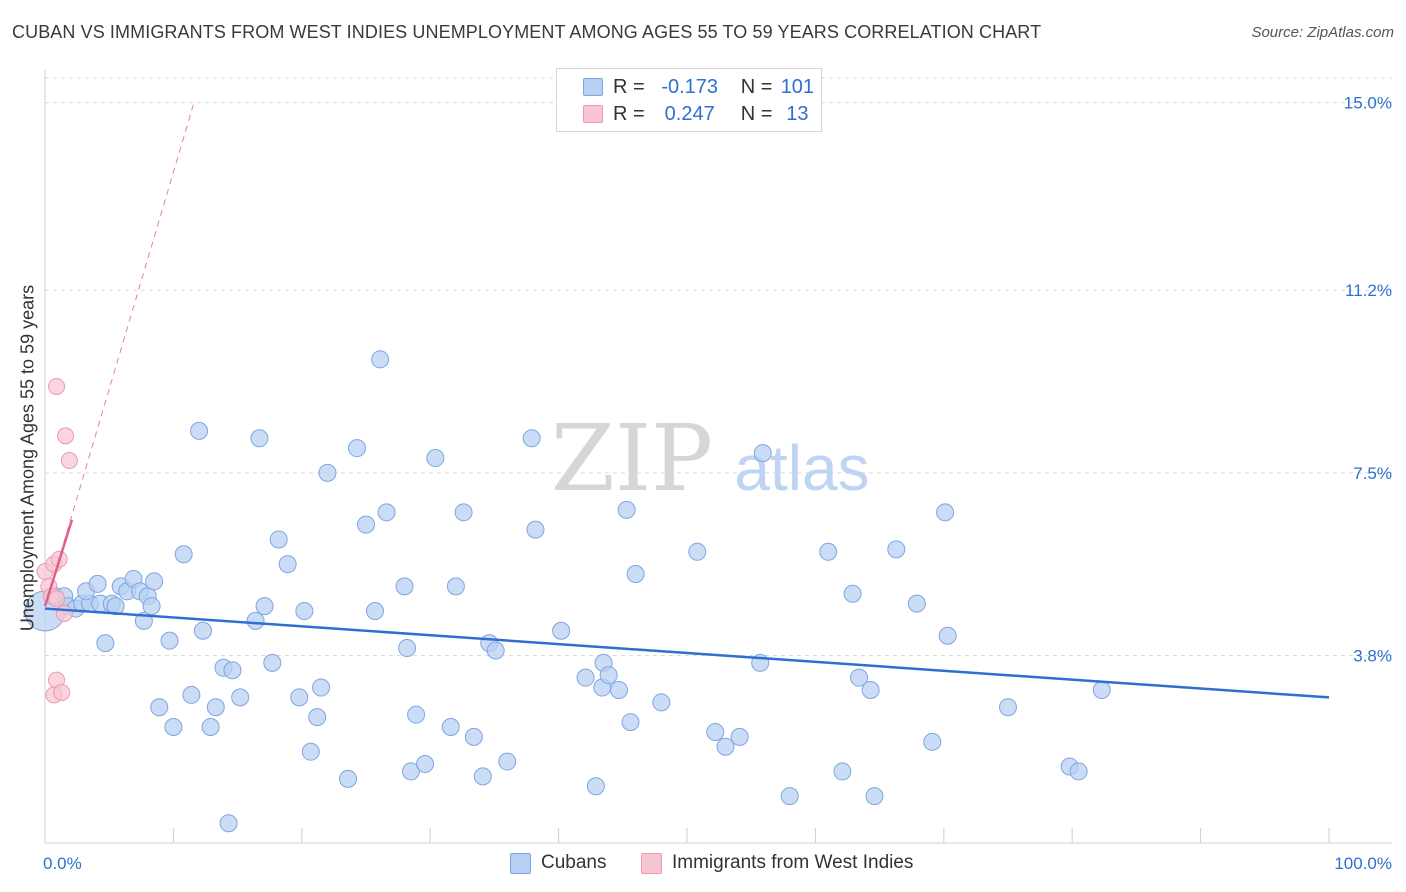  I want to click on legend-row-west-indies: R = 0.247 N = 13, so click(700, 114).